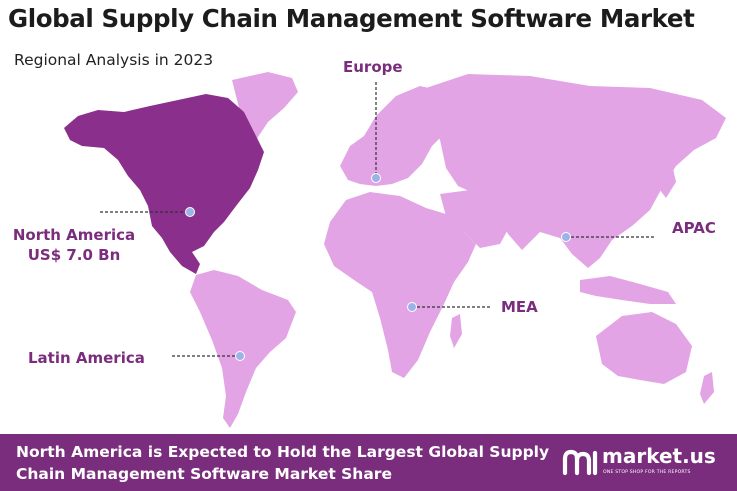 The width and height of the screenshot is (737, 491). What do you see at coordinates (164, 184) in the screenshot?
I see `north-america-region` at bounding box center [164, 184].